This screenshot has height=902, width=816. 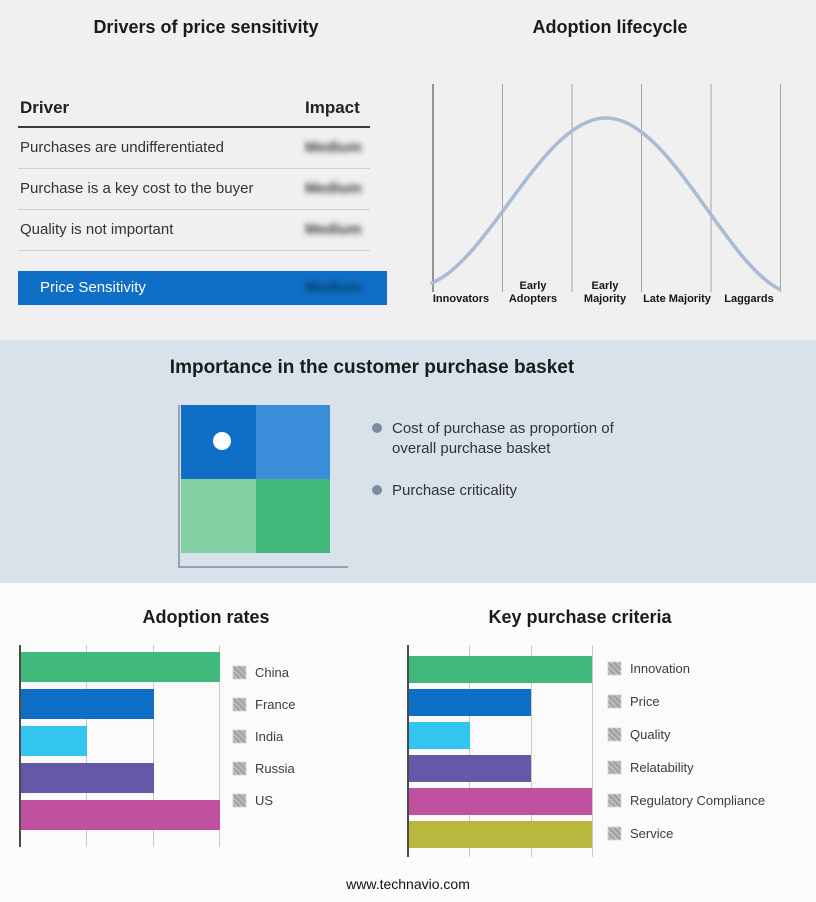 I want to click on legend-item: US, so click(x=264, y=800).